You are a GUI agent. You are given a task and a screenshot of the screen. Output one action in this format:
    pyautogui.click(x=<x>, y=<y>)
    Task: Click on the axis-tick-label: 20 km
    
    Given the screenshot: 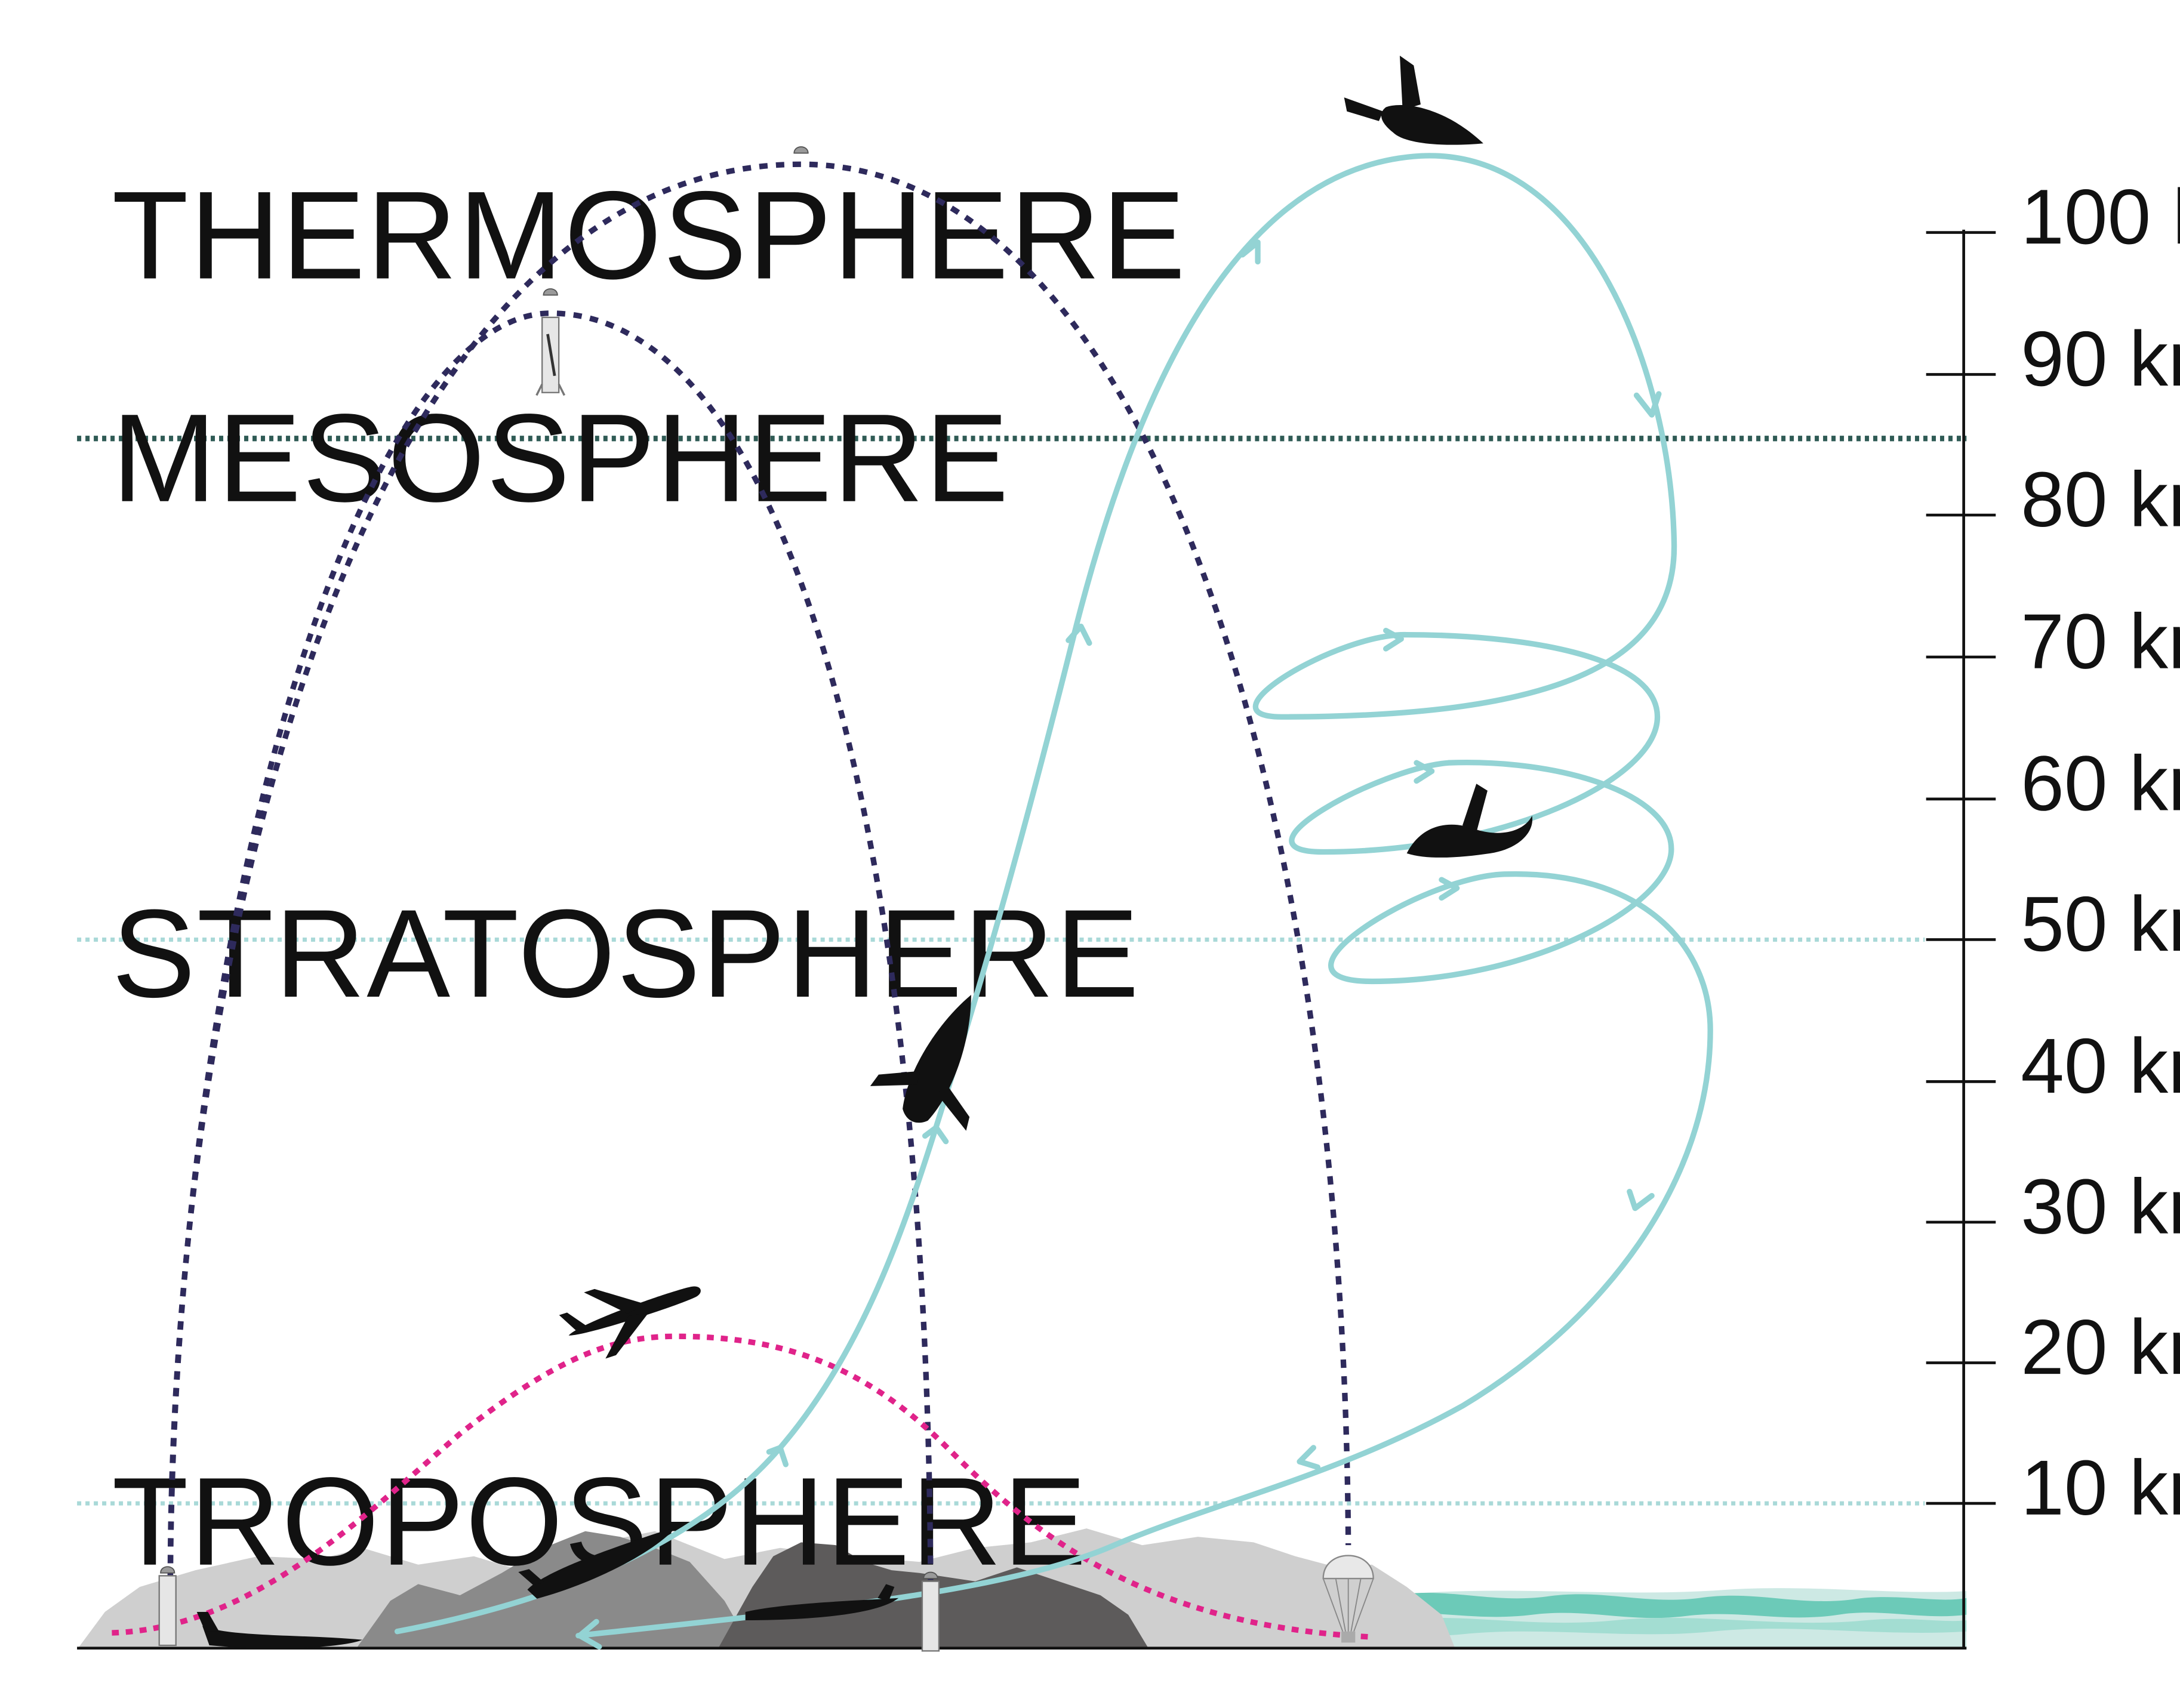 What is the action you would take?
    pyautogui.click(x=2100, y=1347)
    